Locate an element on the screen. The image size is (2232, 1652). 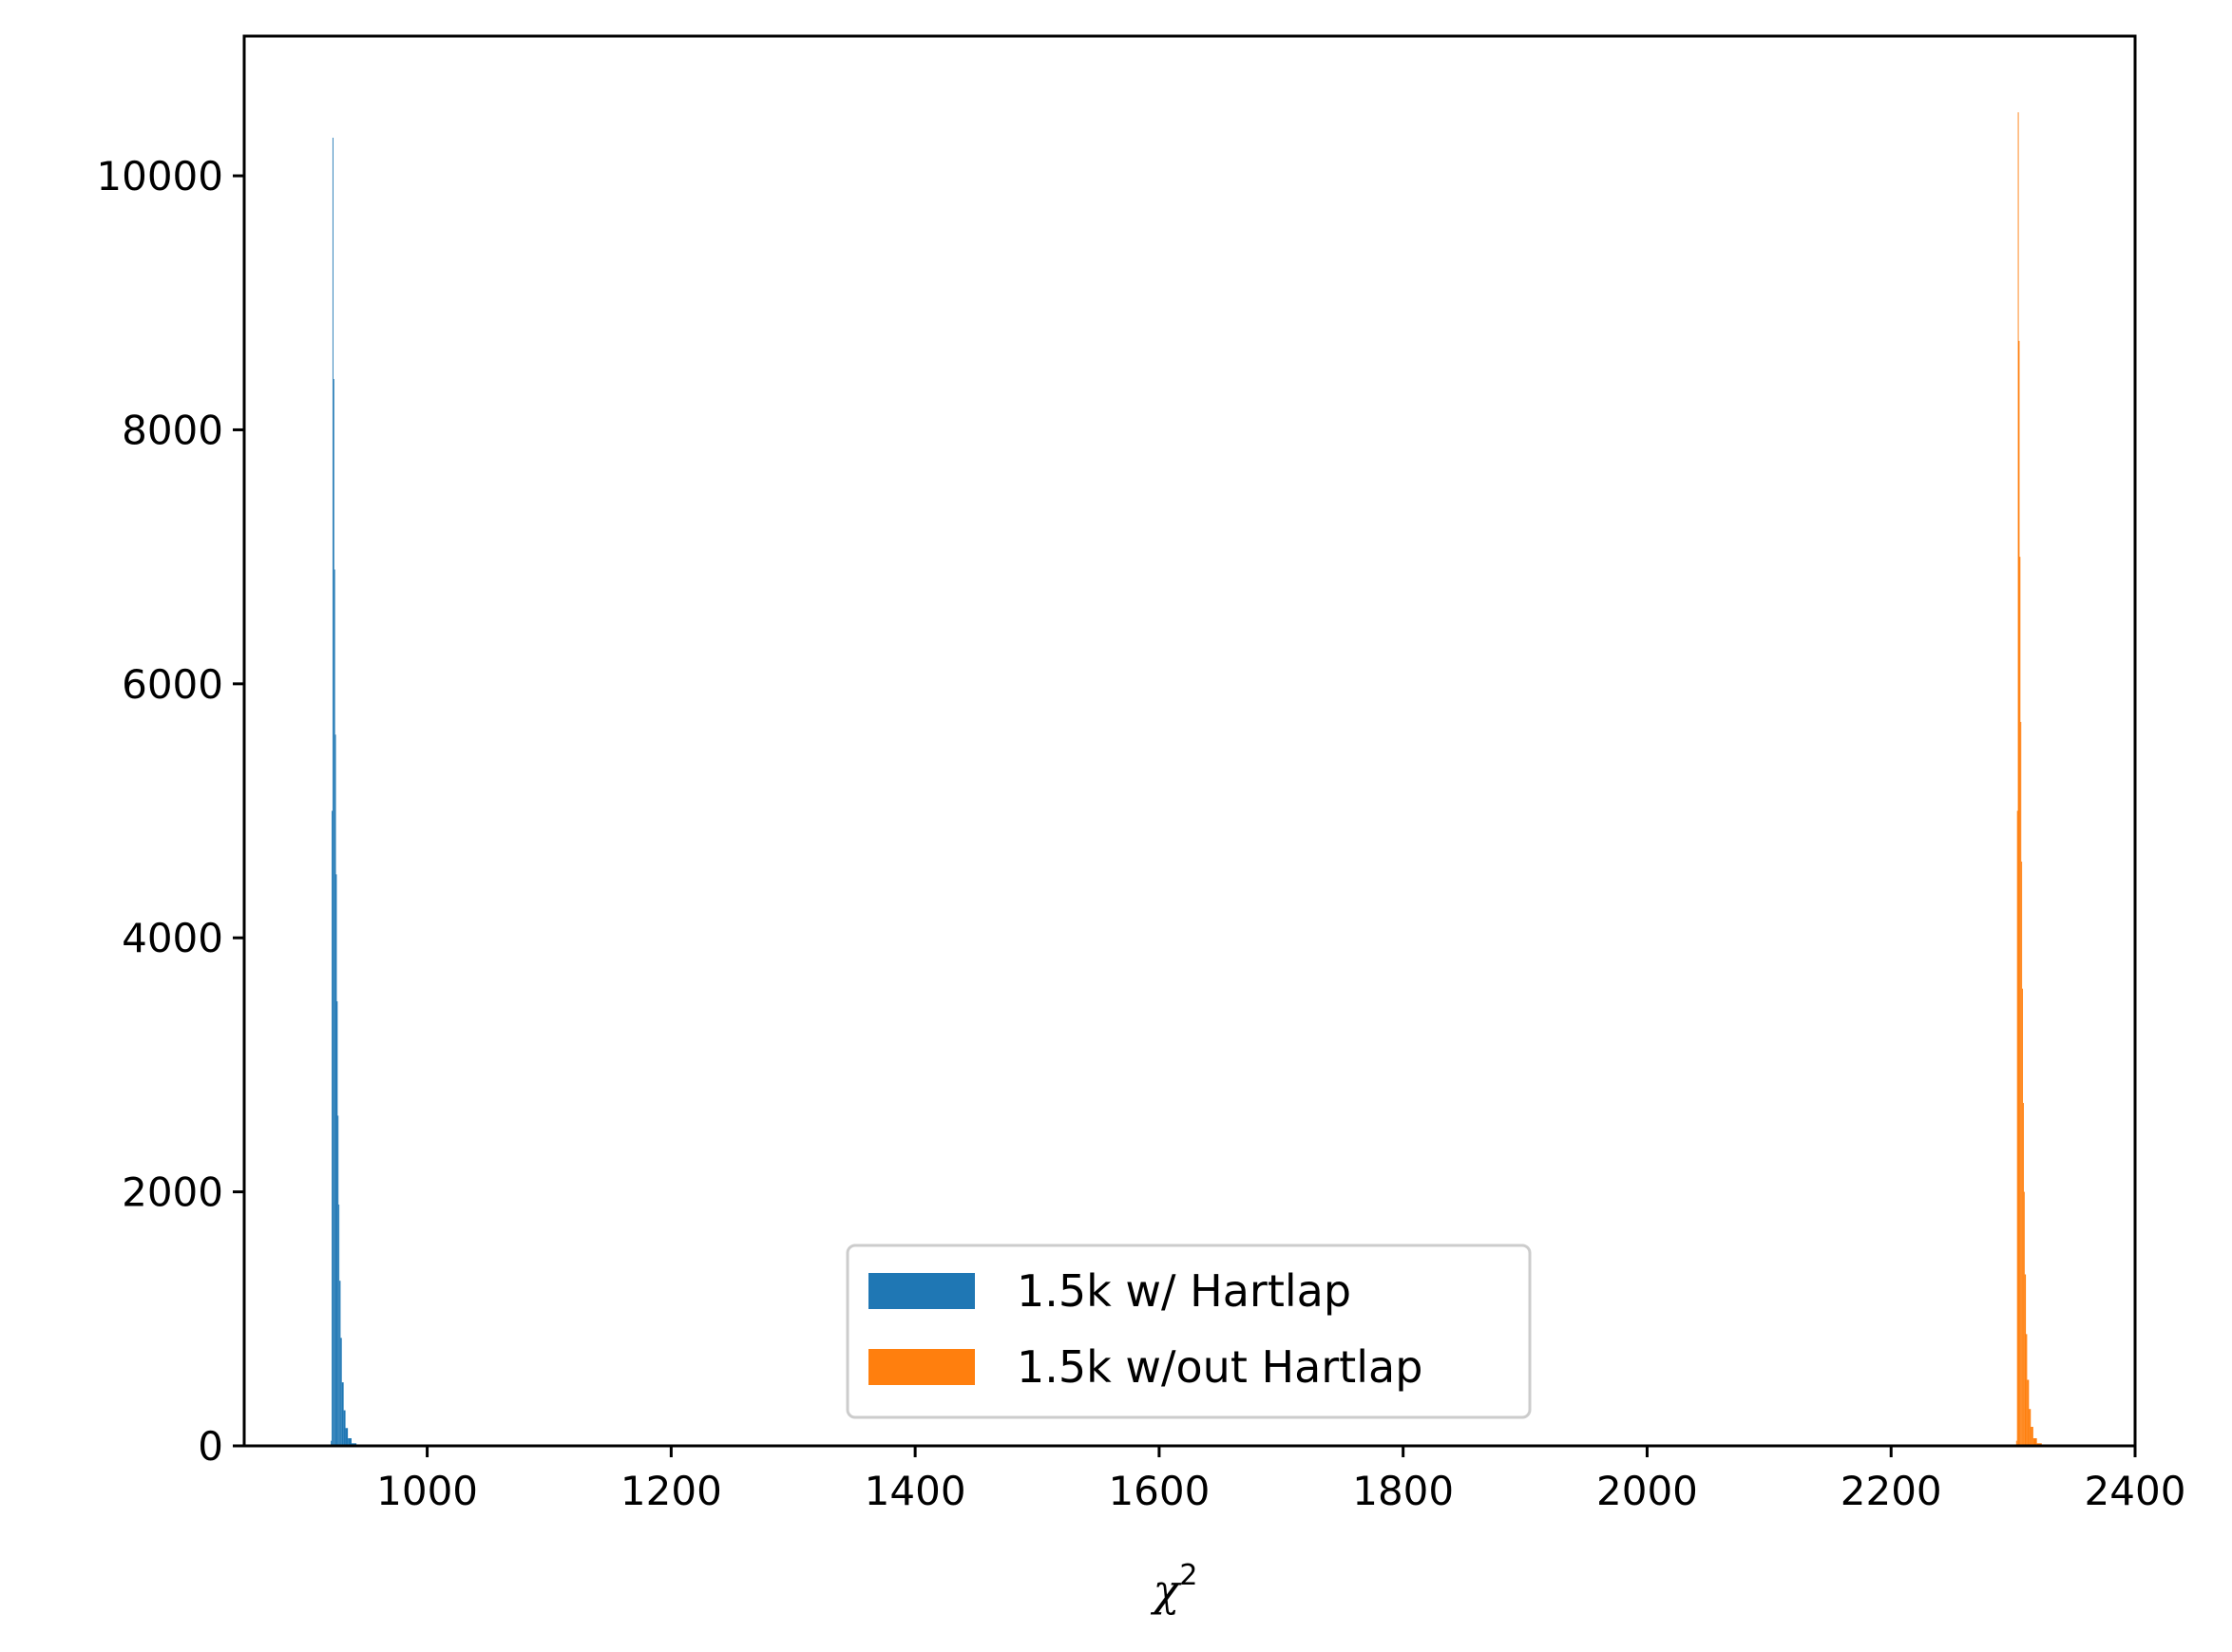
y-tick-label: 10000 is located at coordinates (160, 176).